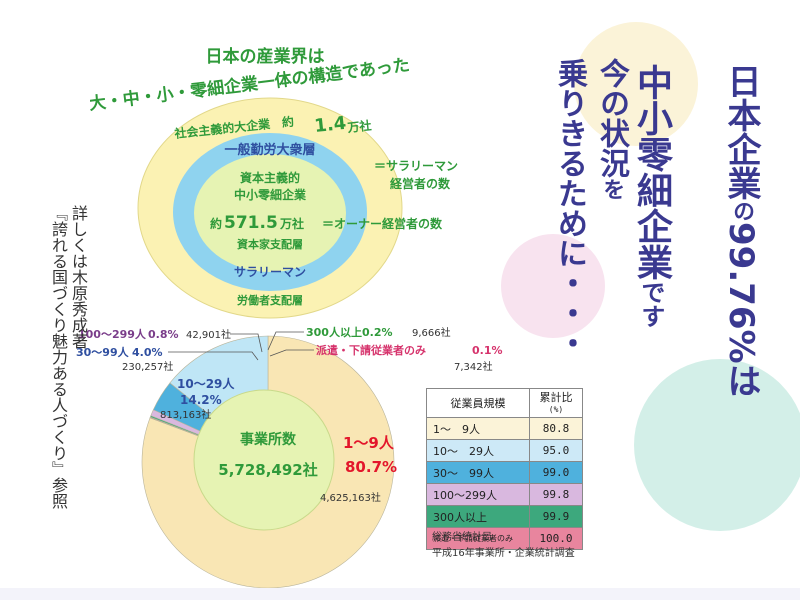 Image resolution: width=800 pixels, height=600 pixels. I want to click on table-cell-size: 派遣・下請従業者のみ, so click(478, 538).